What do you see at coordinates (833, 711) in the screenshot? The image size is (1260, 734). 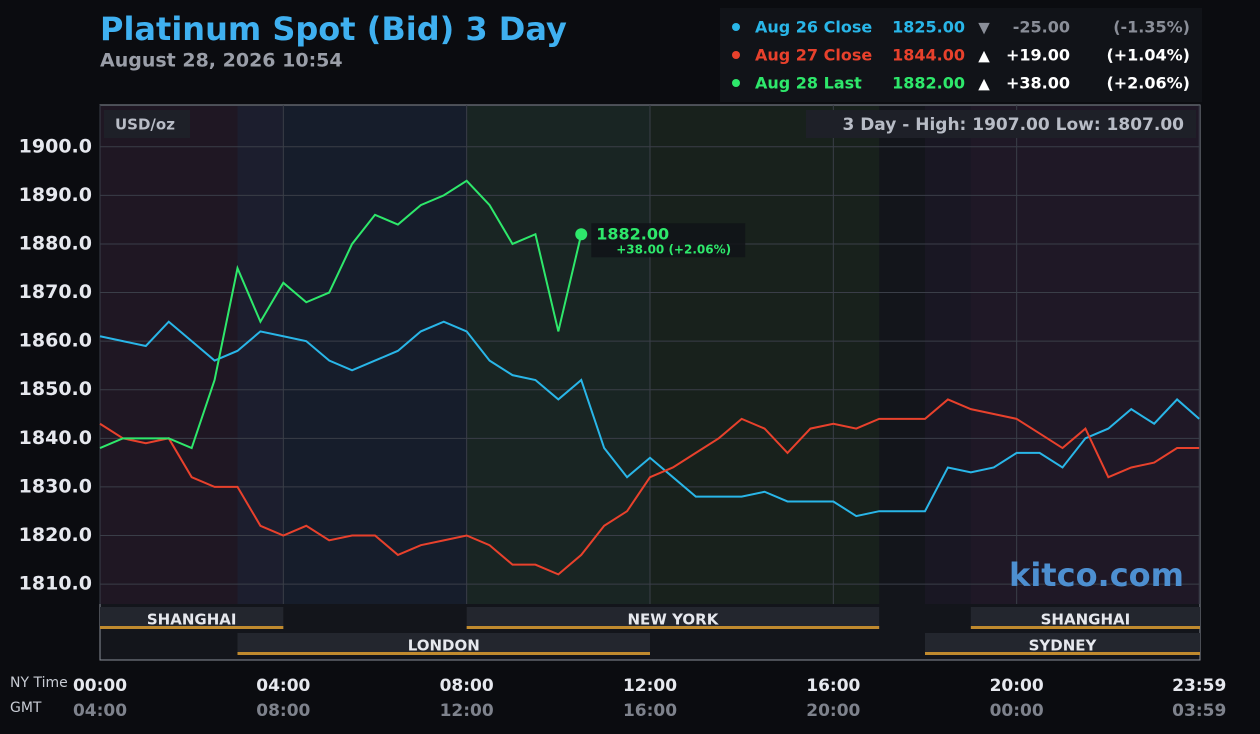 I see `gmt-tick-label: 20:00` at bounding box center [833, 711].